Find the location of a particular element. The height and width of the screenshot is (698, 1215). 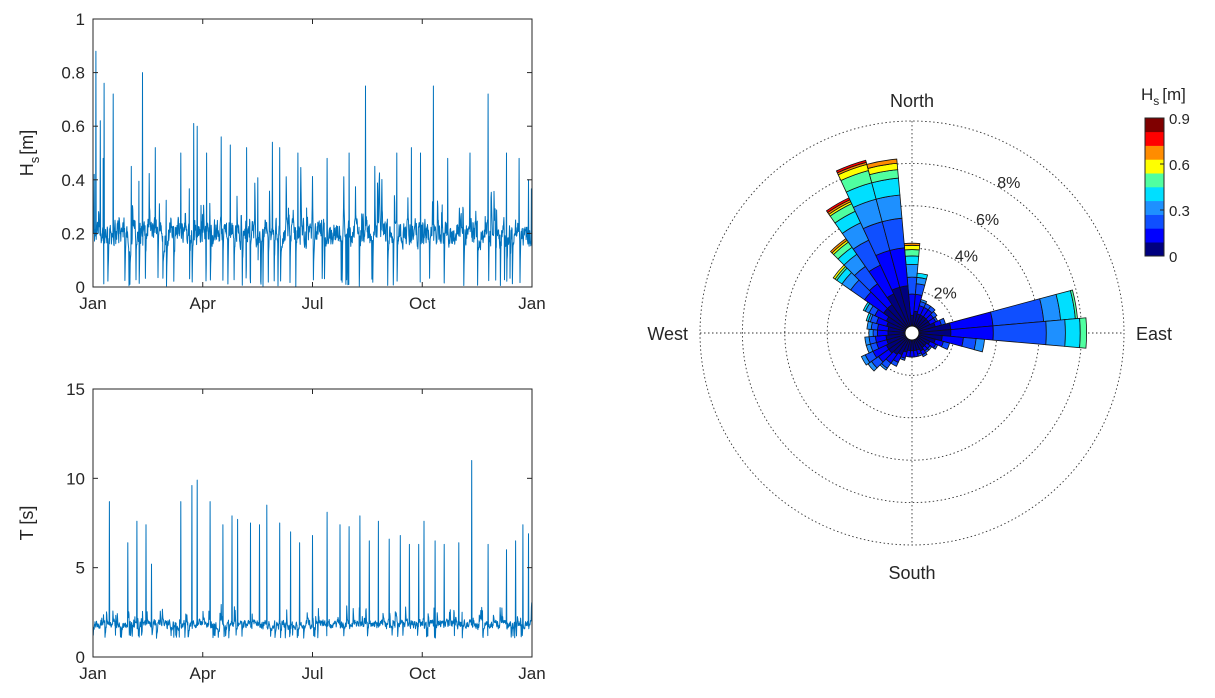

y-tick-label: 0.8 is located at coordinates (73, 73).